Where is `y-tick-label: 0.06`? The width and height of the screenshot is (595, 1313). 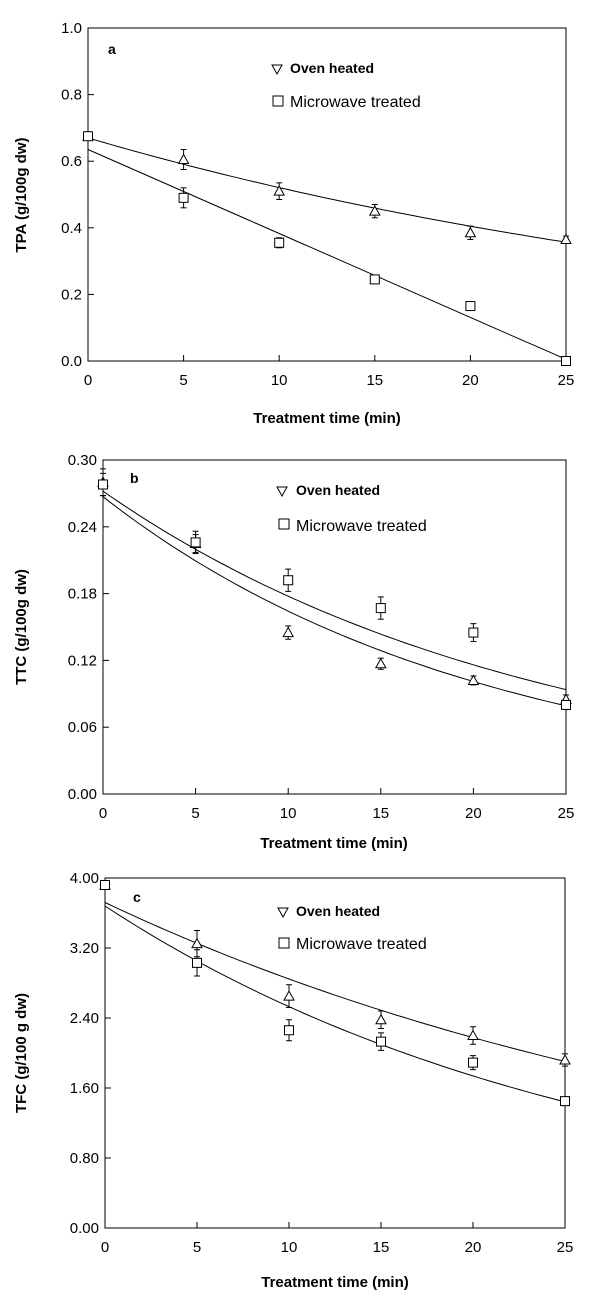 y-tick-label: 0.06 is located at coordinates (82, 727).